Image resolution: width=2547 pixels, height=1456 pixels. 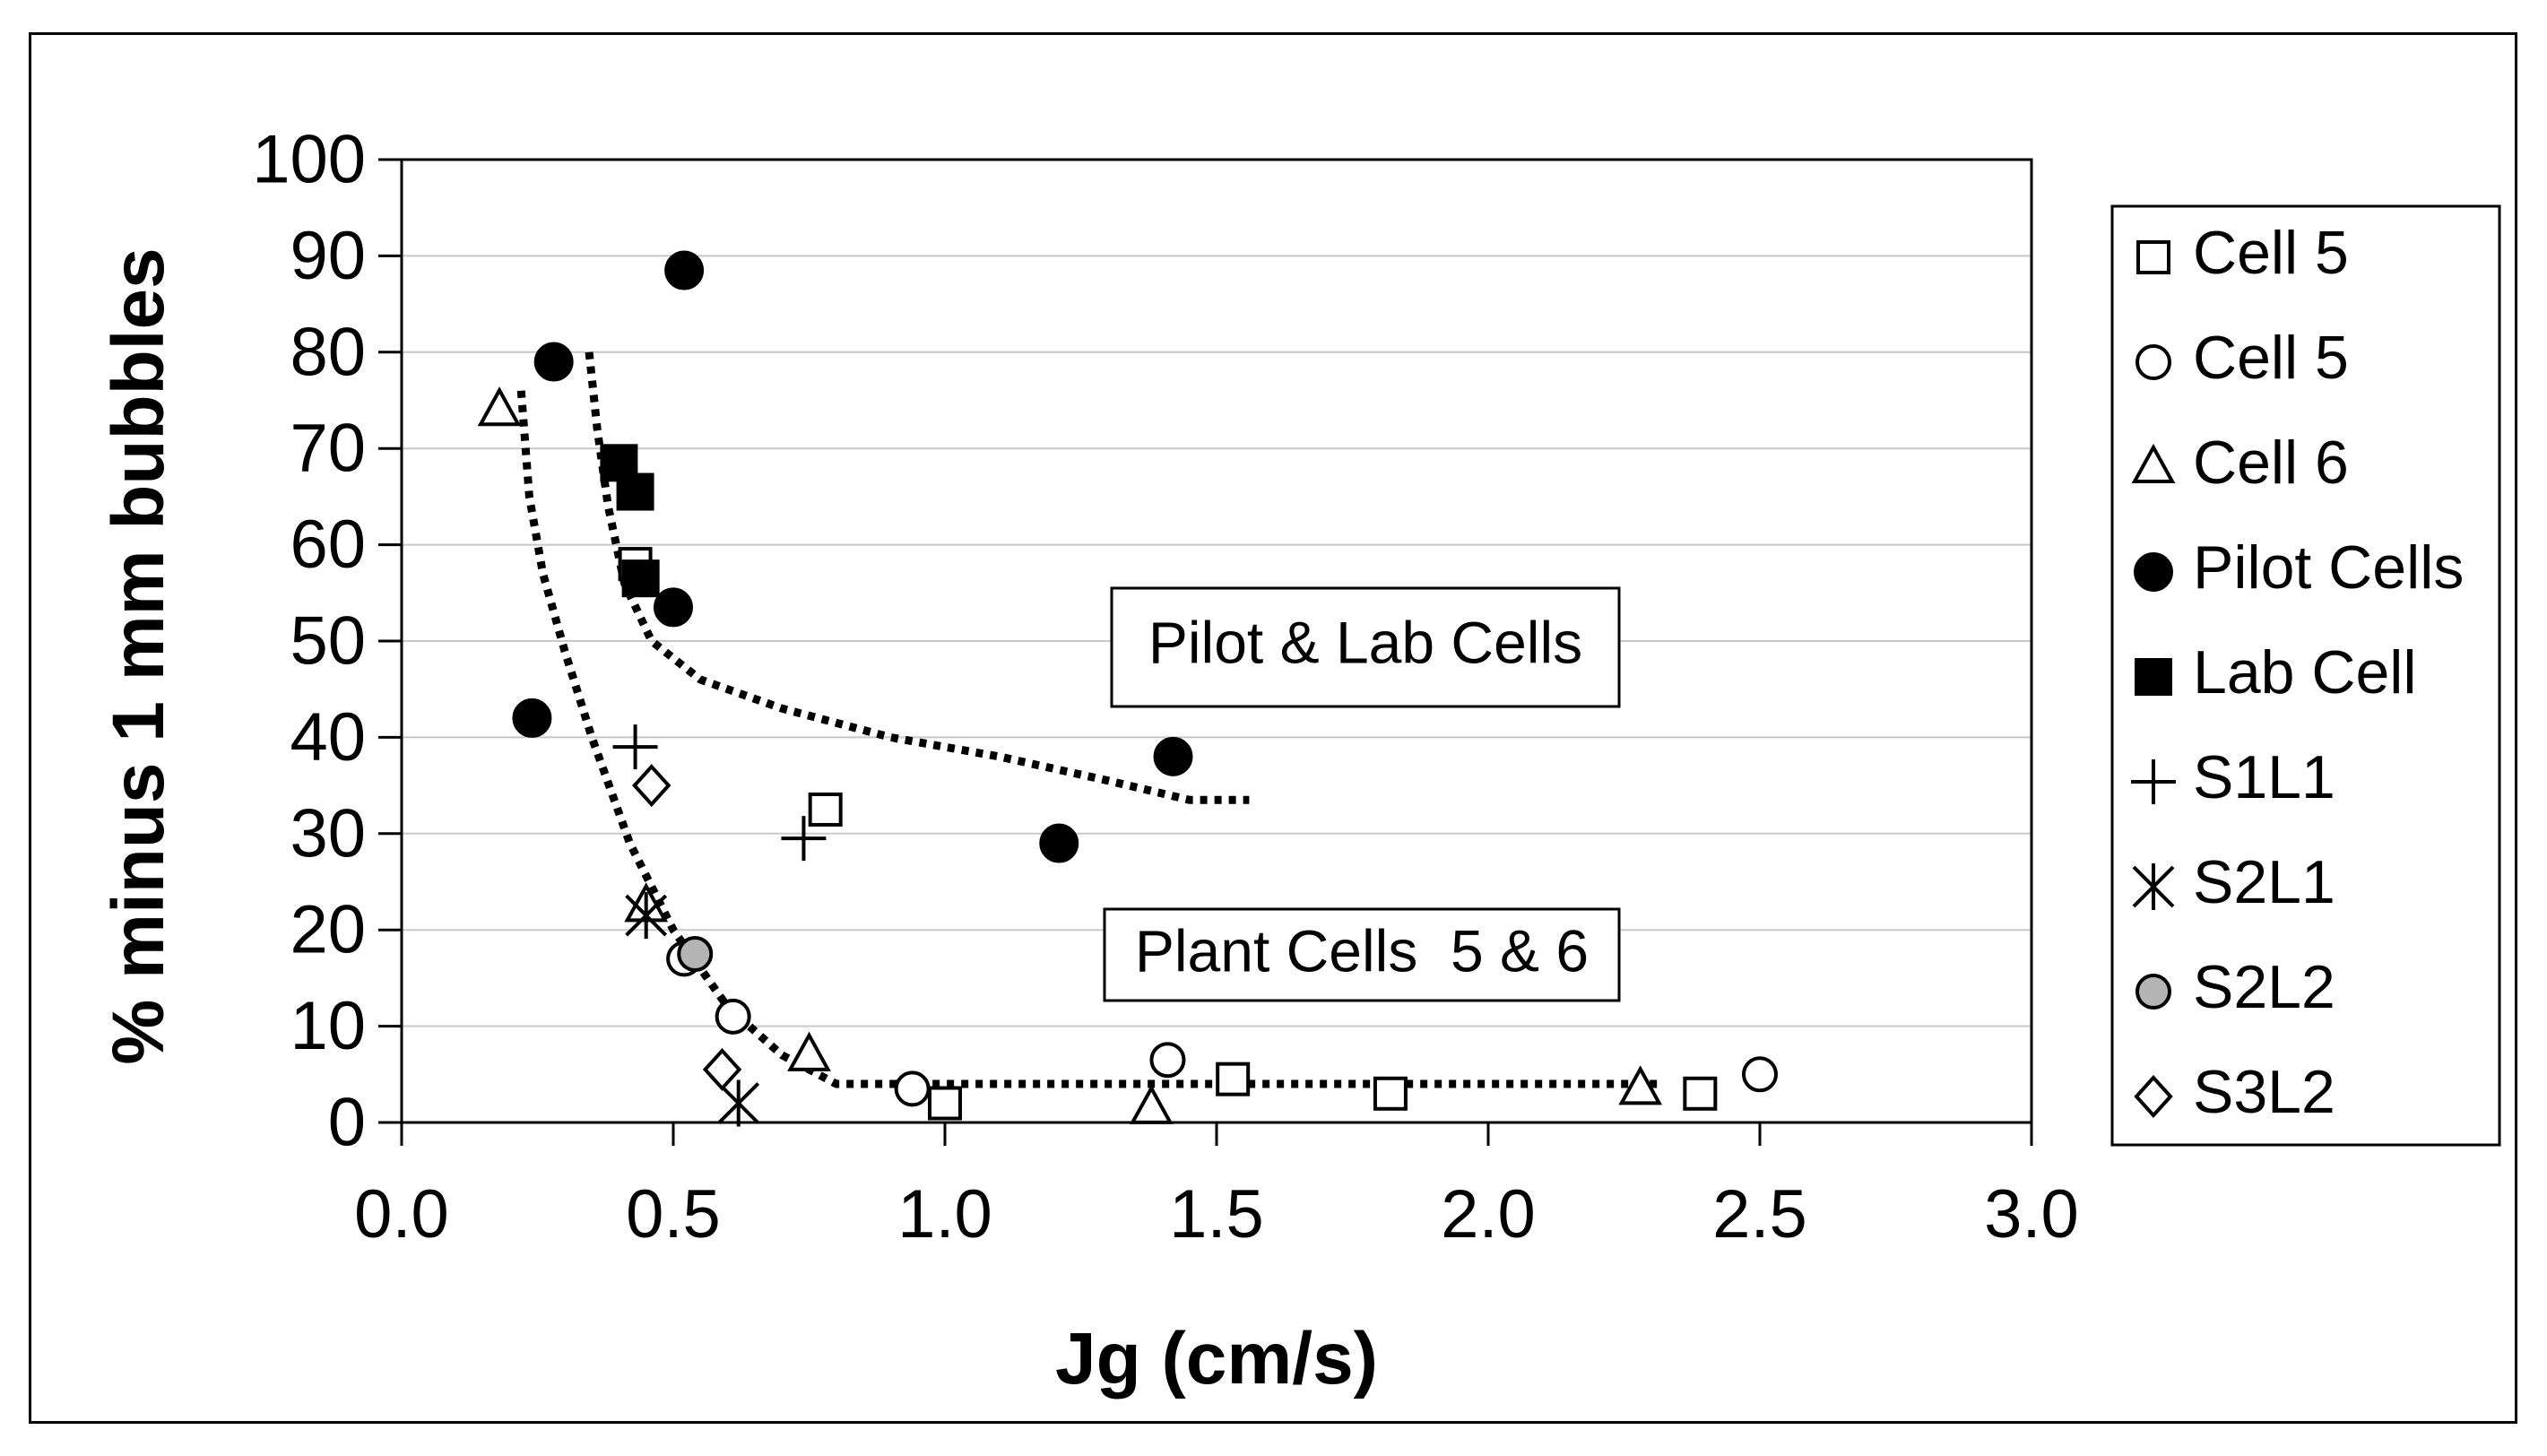 I want to click on legend-label: S2L2, so click(x=2264, y=987).